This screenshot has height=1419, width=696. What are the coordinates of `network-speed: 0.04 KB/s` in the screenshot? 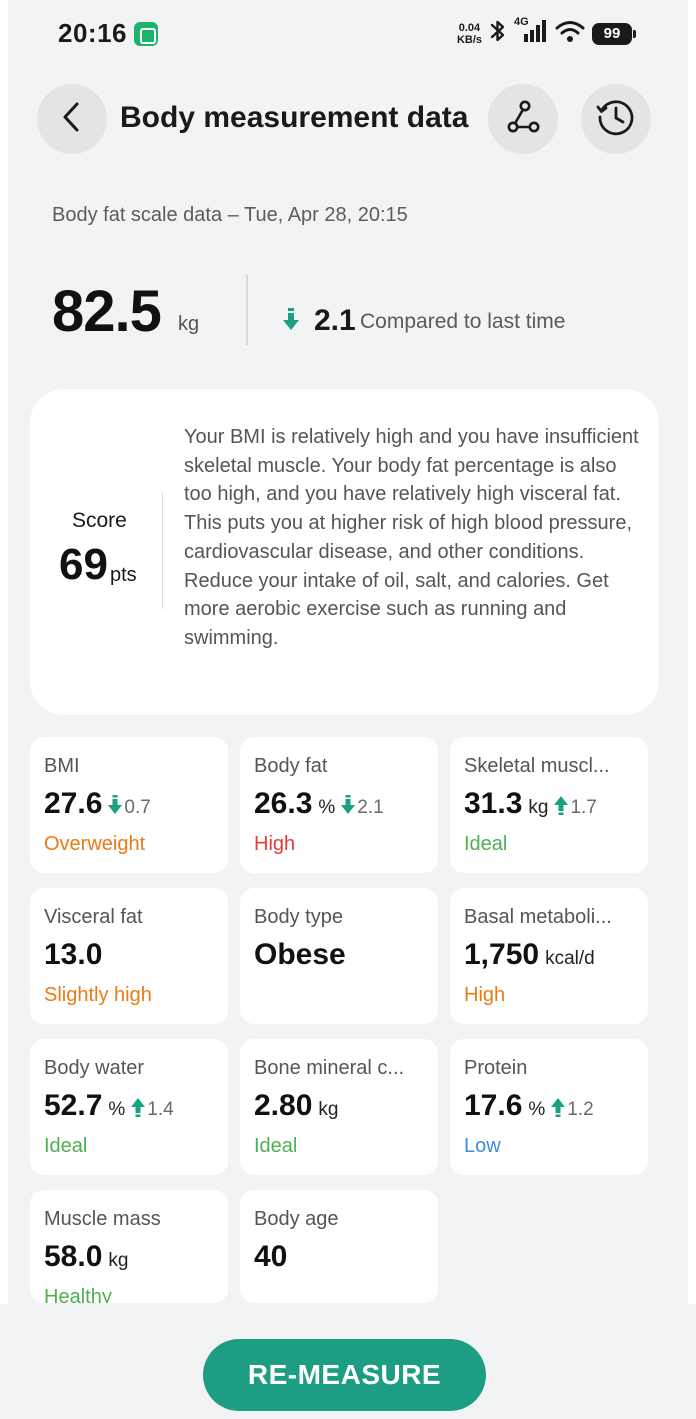 It's located at (469, 34).